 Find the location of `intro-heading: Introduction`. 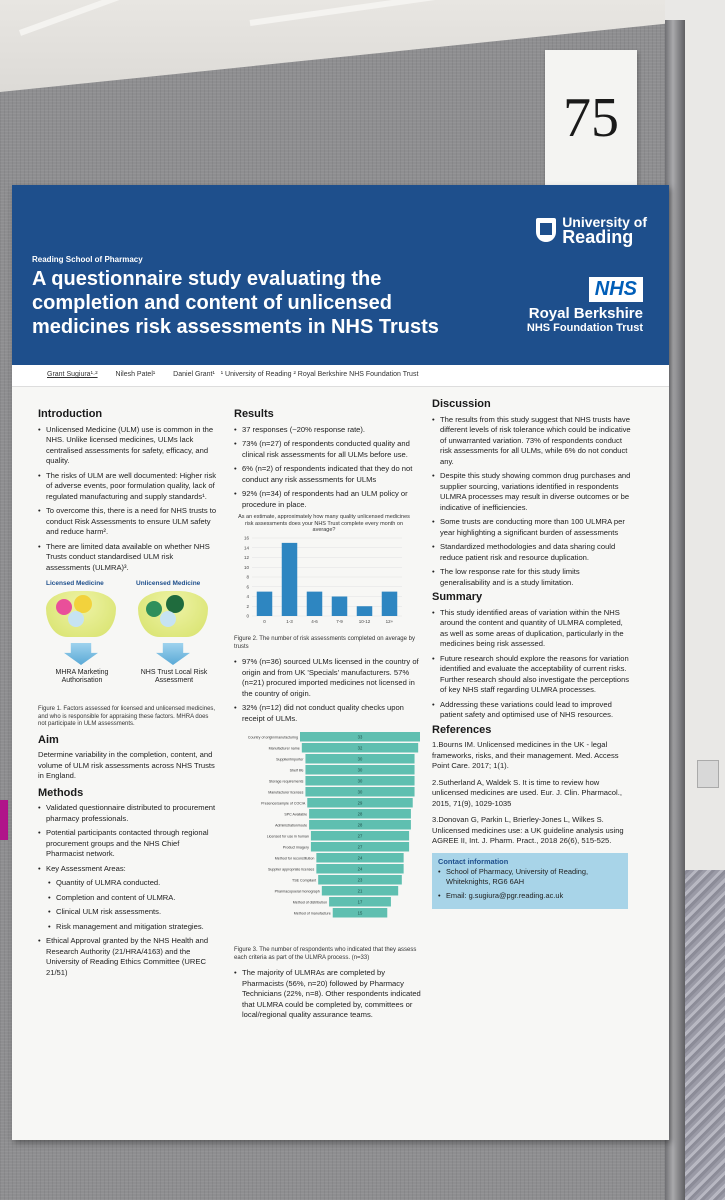

intro-heading: Introduction is located at coordinates (70, 414).